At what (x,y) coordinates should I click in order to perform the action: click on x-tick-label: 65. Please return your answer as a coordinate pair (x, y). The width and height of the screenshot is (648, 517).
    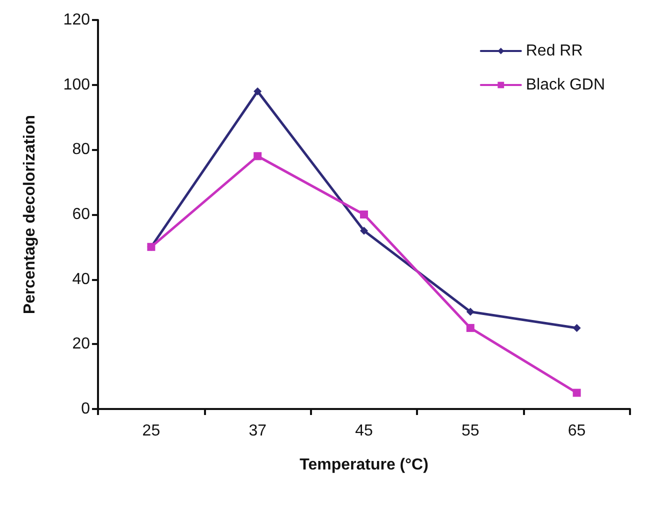
    Looking at the image, I should click on (577, 431).